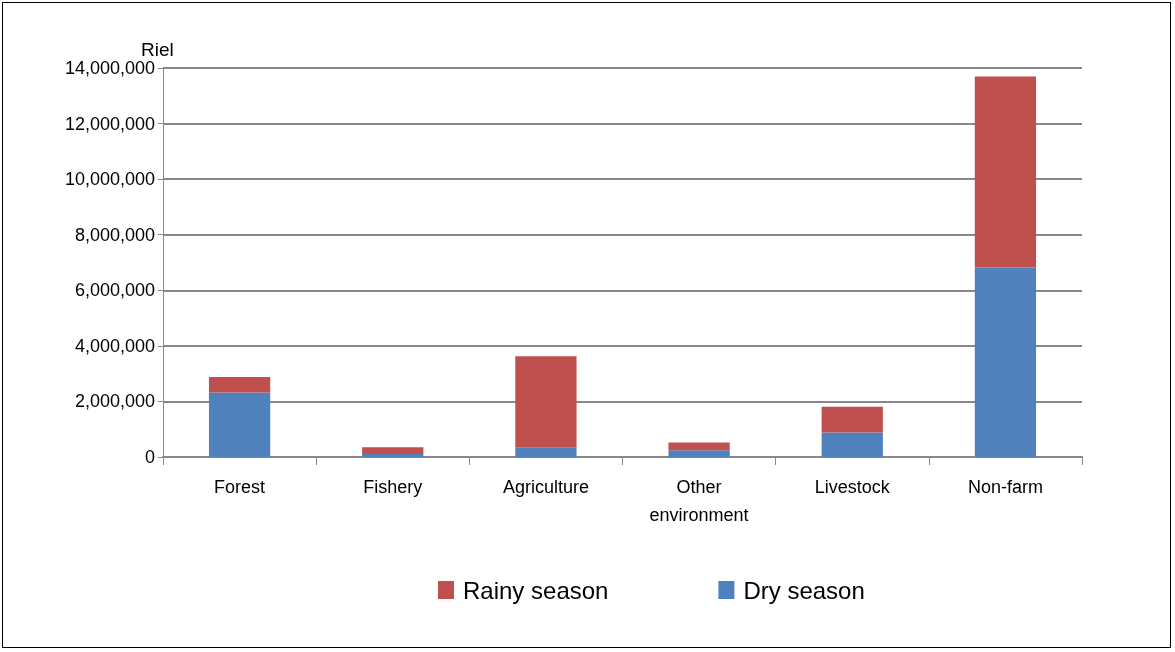 The width and height of the screenshot is (1175, 652). Describe the element at coordinates (393, 487) in the screenshot. I see `x-tick-label: Fishery` at that location.